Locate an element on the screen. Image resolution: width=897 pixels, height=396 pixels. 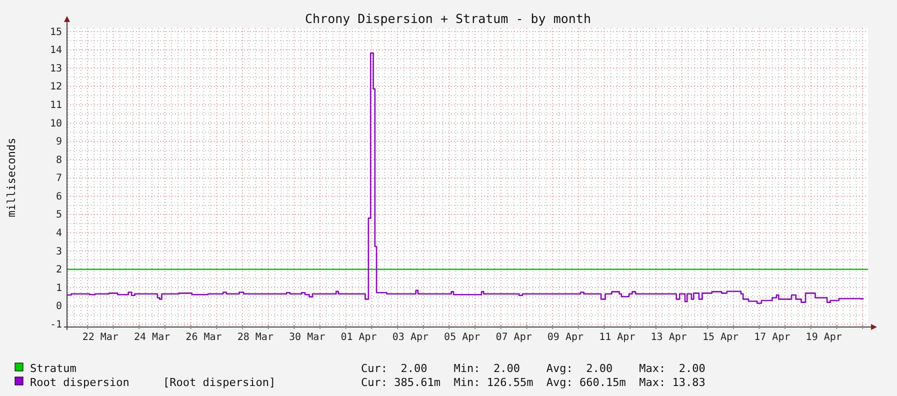
y-tick-label: -1 is located at coordinates (56, 324).